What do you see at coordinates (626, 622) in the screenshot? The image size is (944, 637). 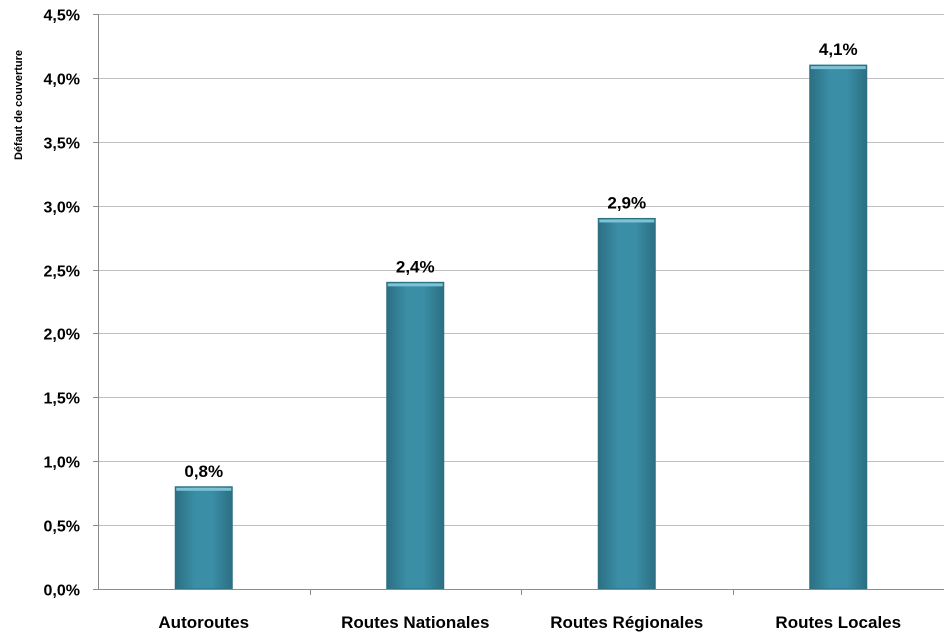 I see `x-category-label: Routes Régionales` at bounding box center [626, 622].